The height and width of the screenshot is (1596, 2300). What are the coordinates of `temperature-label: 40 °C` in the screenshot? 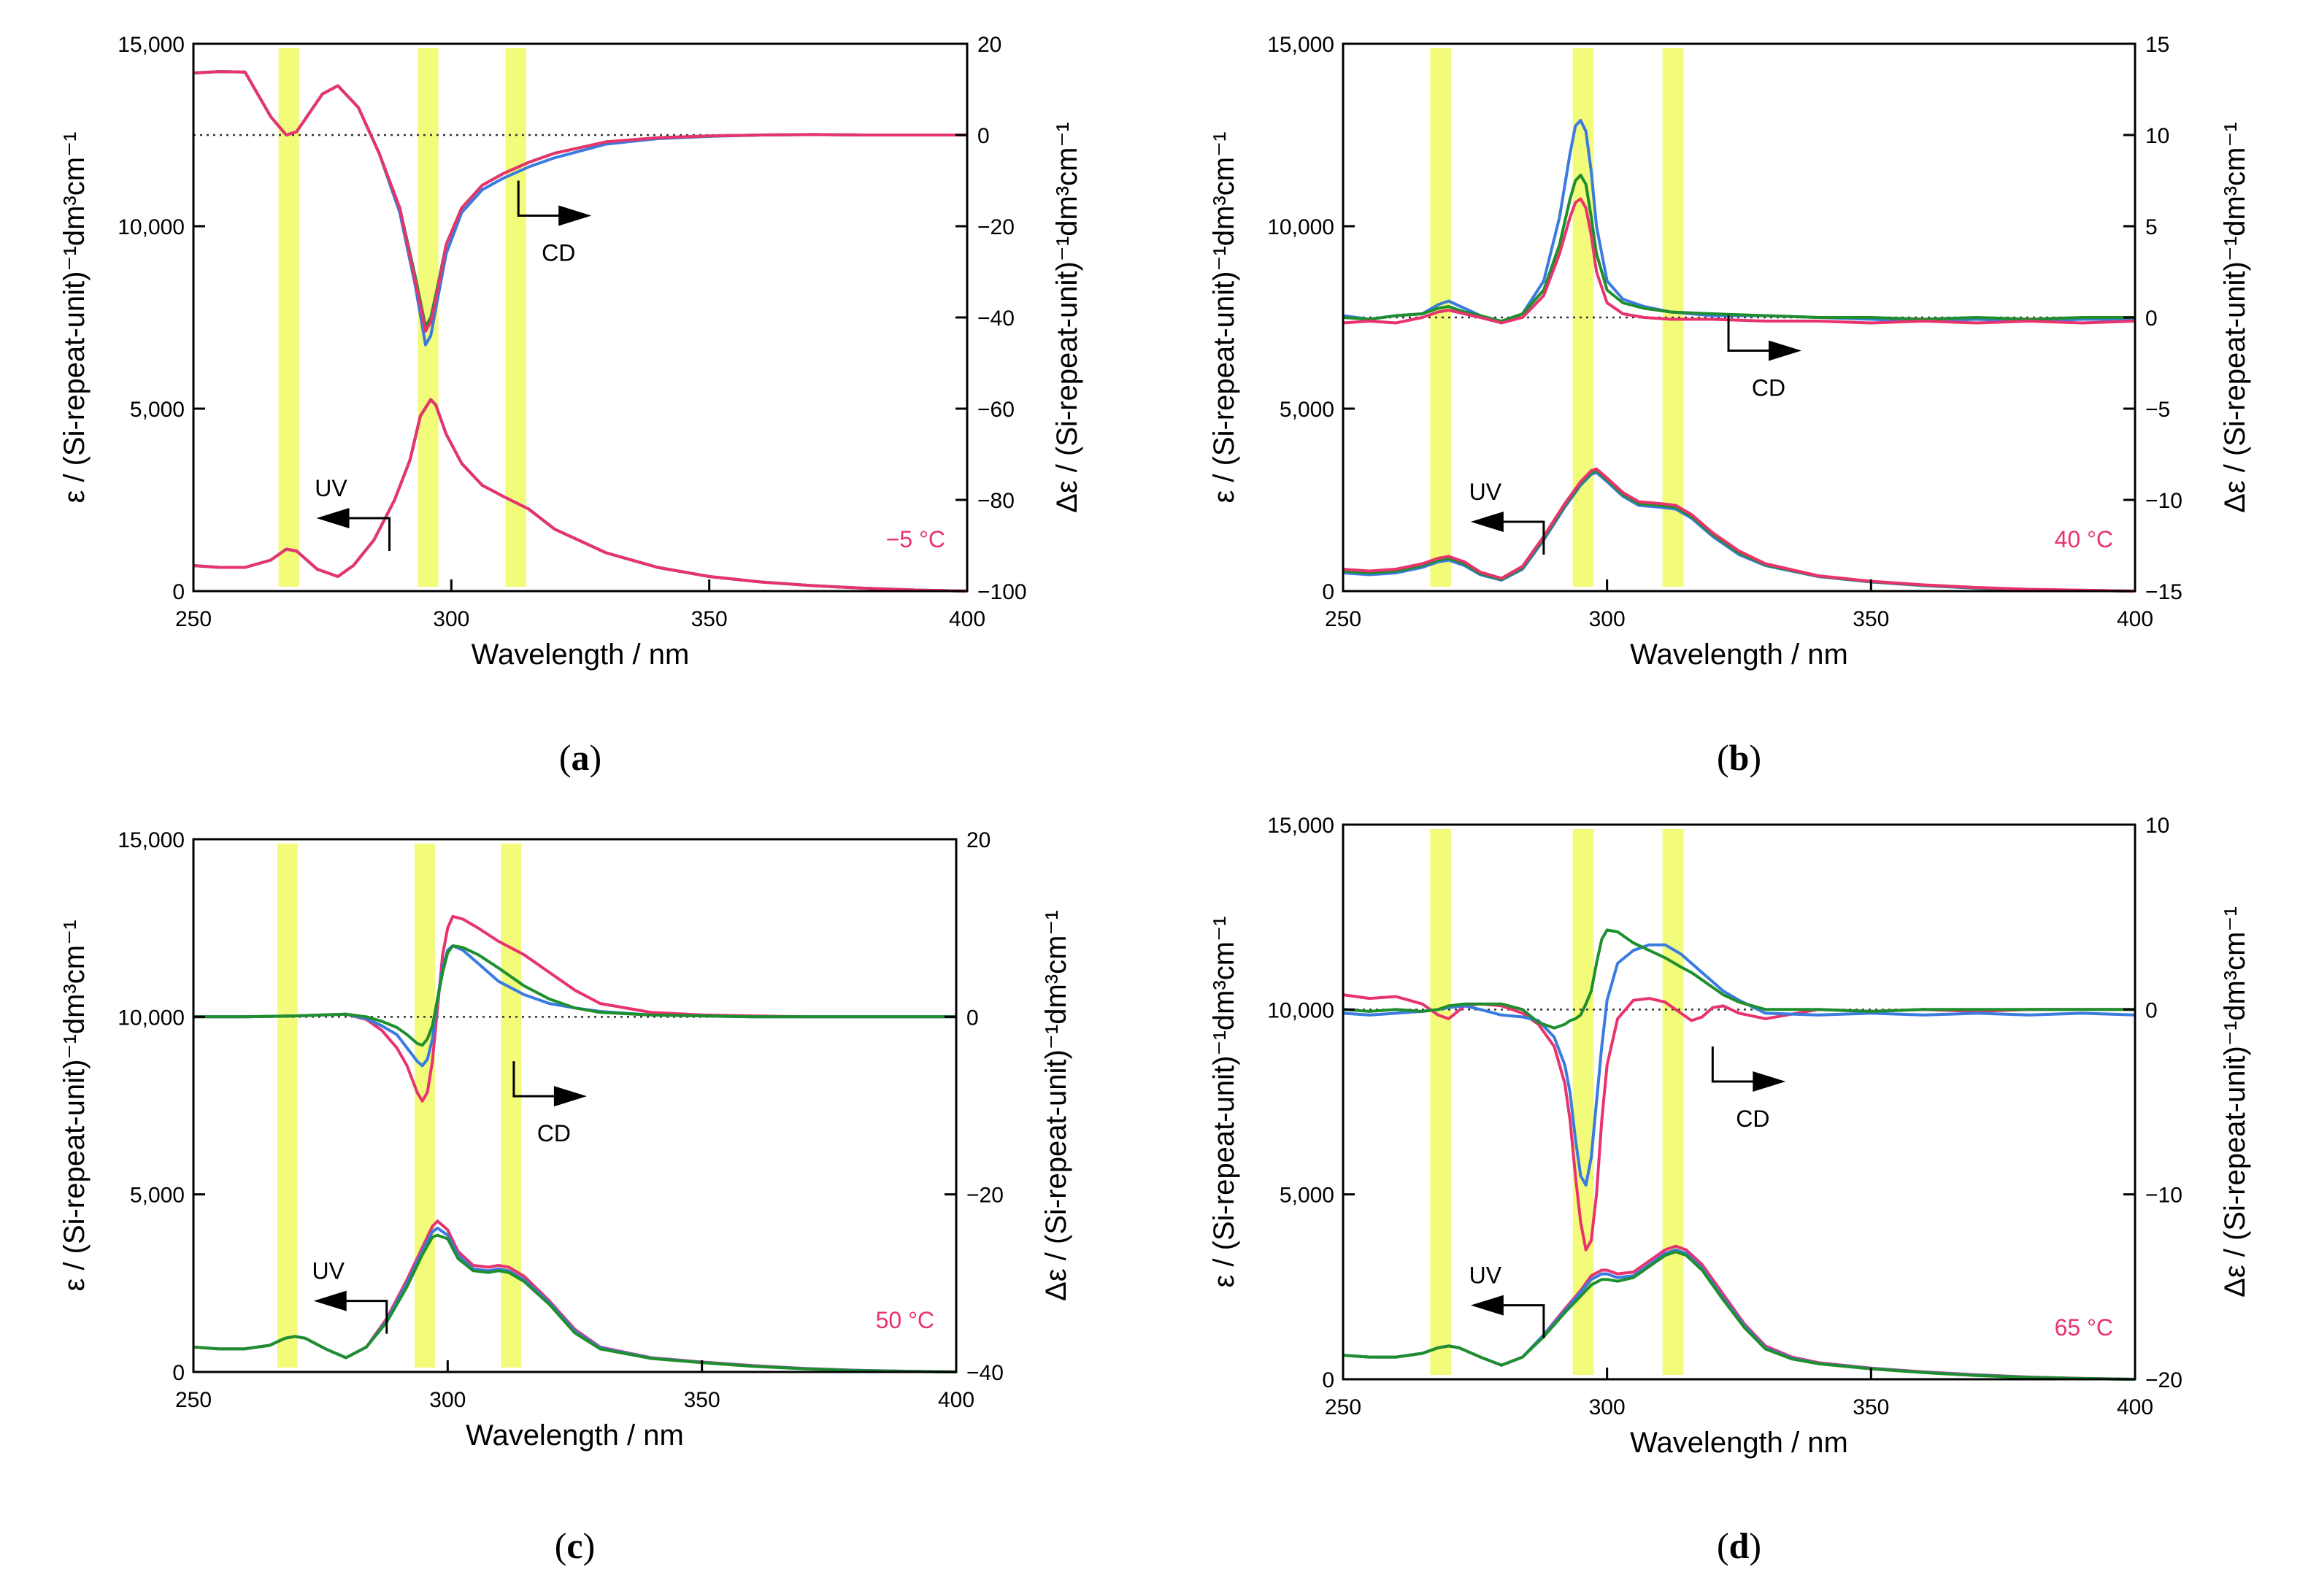 It's located at (2084, 539).